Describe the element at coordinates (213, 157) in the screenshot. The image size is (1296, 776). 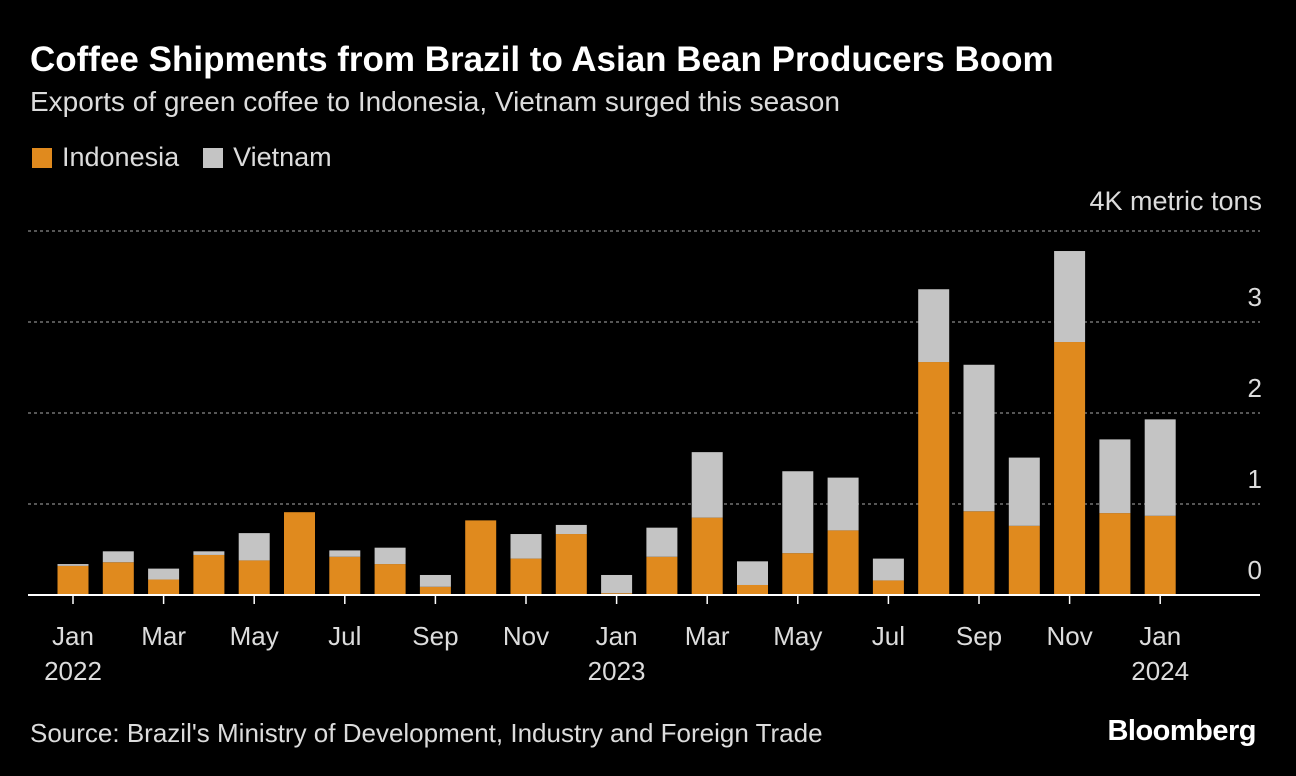
I see `legend-swatch-vietnam` at that location.